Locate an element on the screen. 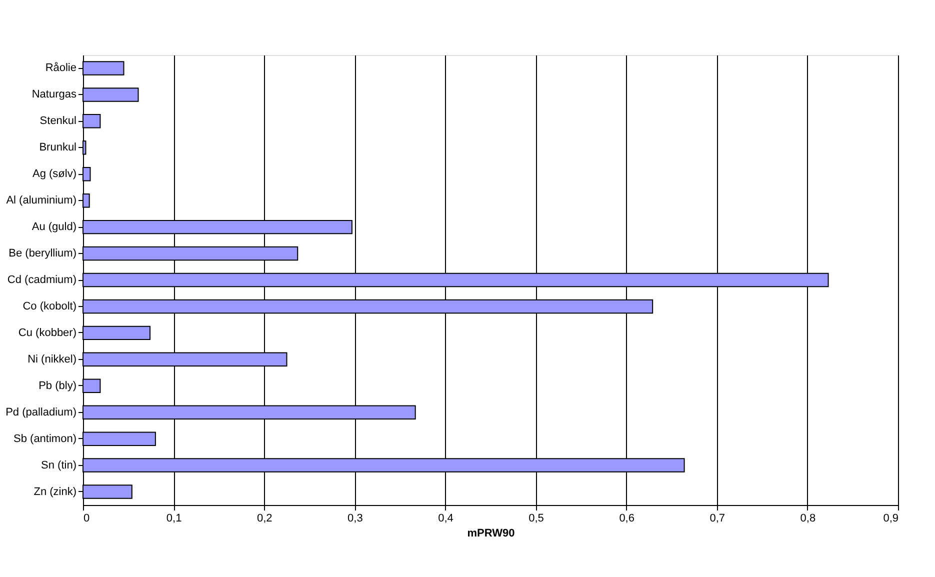 This screenshot has height=577, width=935. x-tick-label: 0,7 is located at coordinates (718, 518).